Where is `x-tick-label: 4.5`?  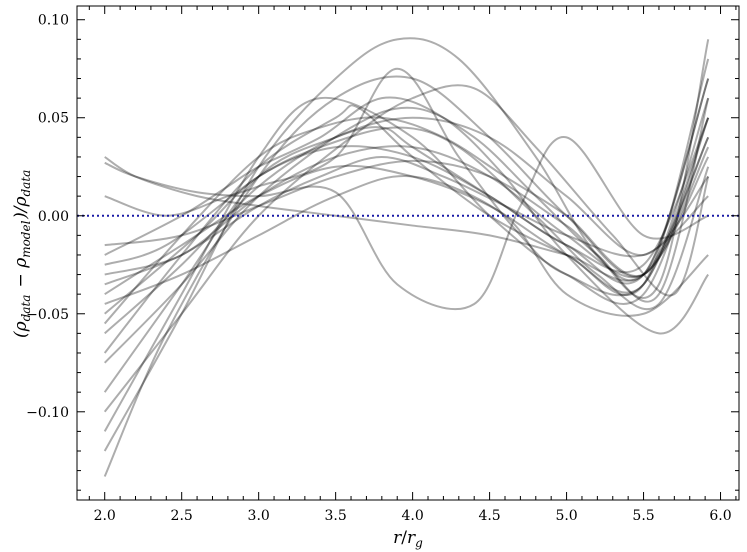 x-tick-label: 4.5 is located at coordinates (489, 516).